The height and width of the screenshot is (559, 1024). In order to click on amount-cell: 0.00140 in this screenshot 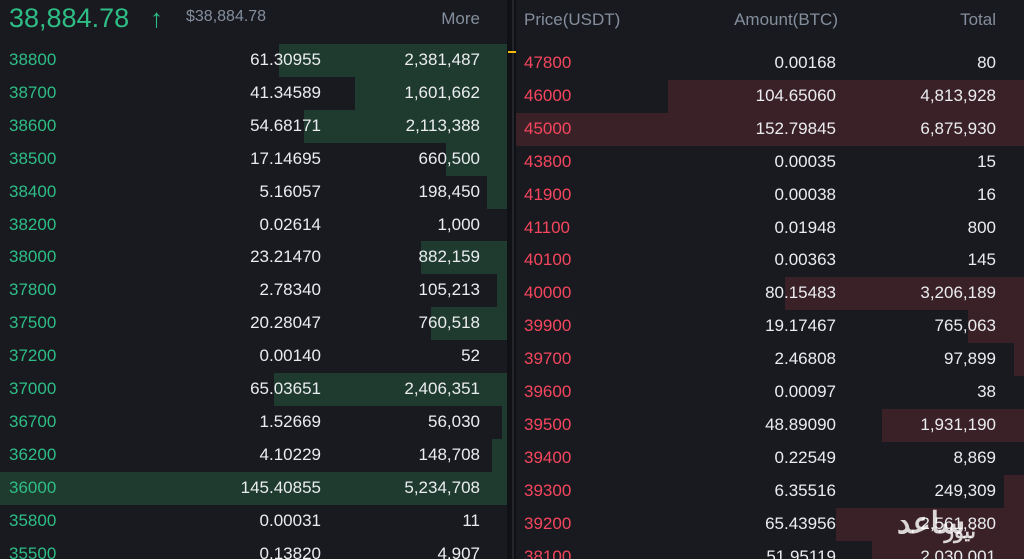, I will do `click(290, 356)`.